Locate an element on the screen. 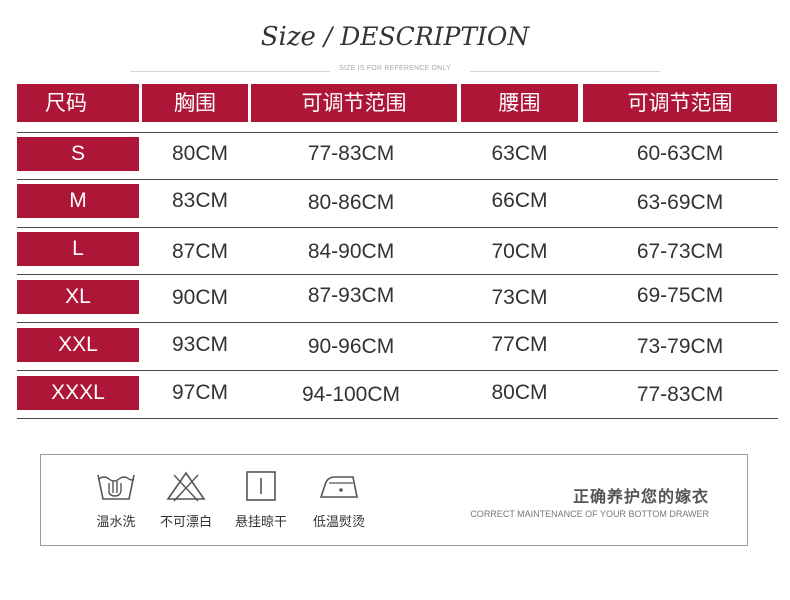 The height and width of the screenshot is (600, 790). care-label: 温水洗 is located at coordinates (116, 522).